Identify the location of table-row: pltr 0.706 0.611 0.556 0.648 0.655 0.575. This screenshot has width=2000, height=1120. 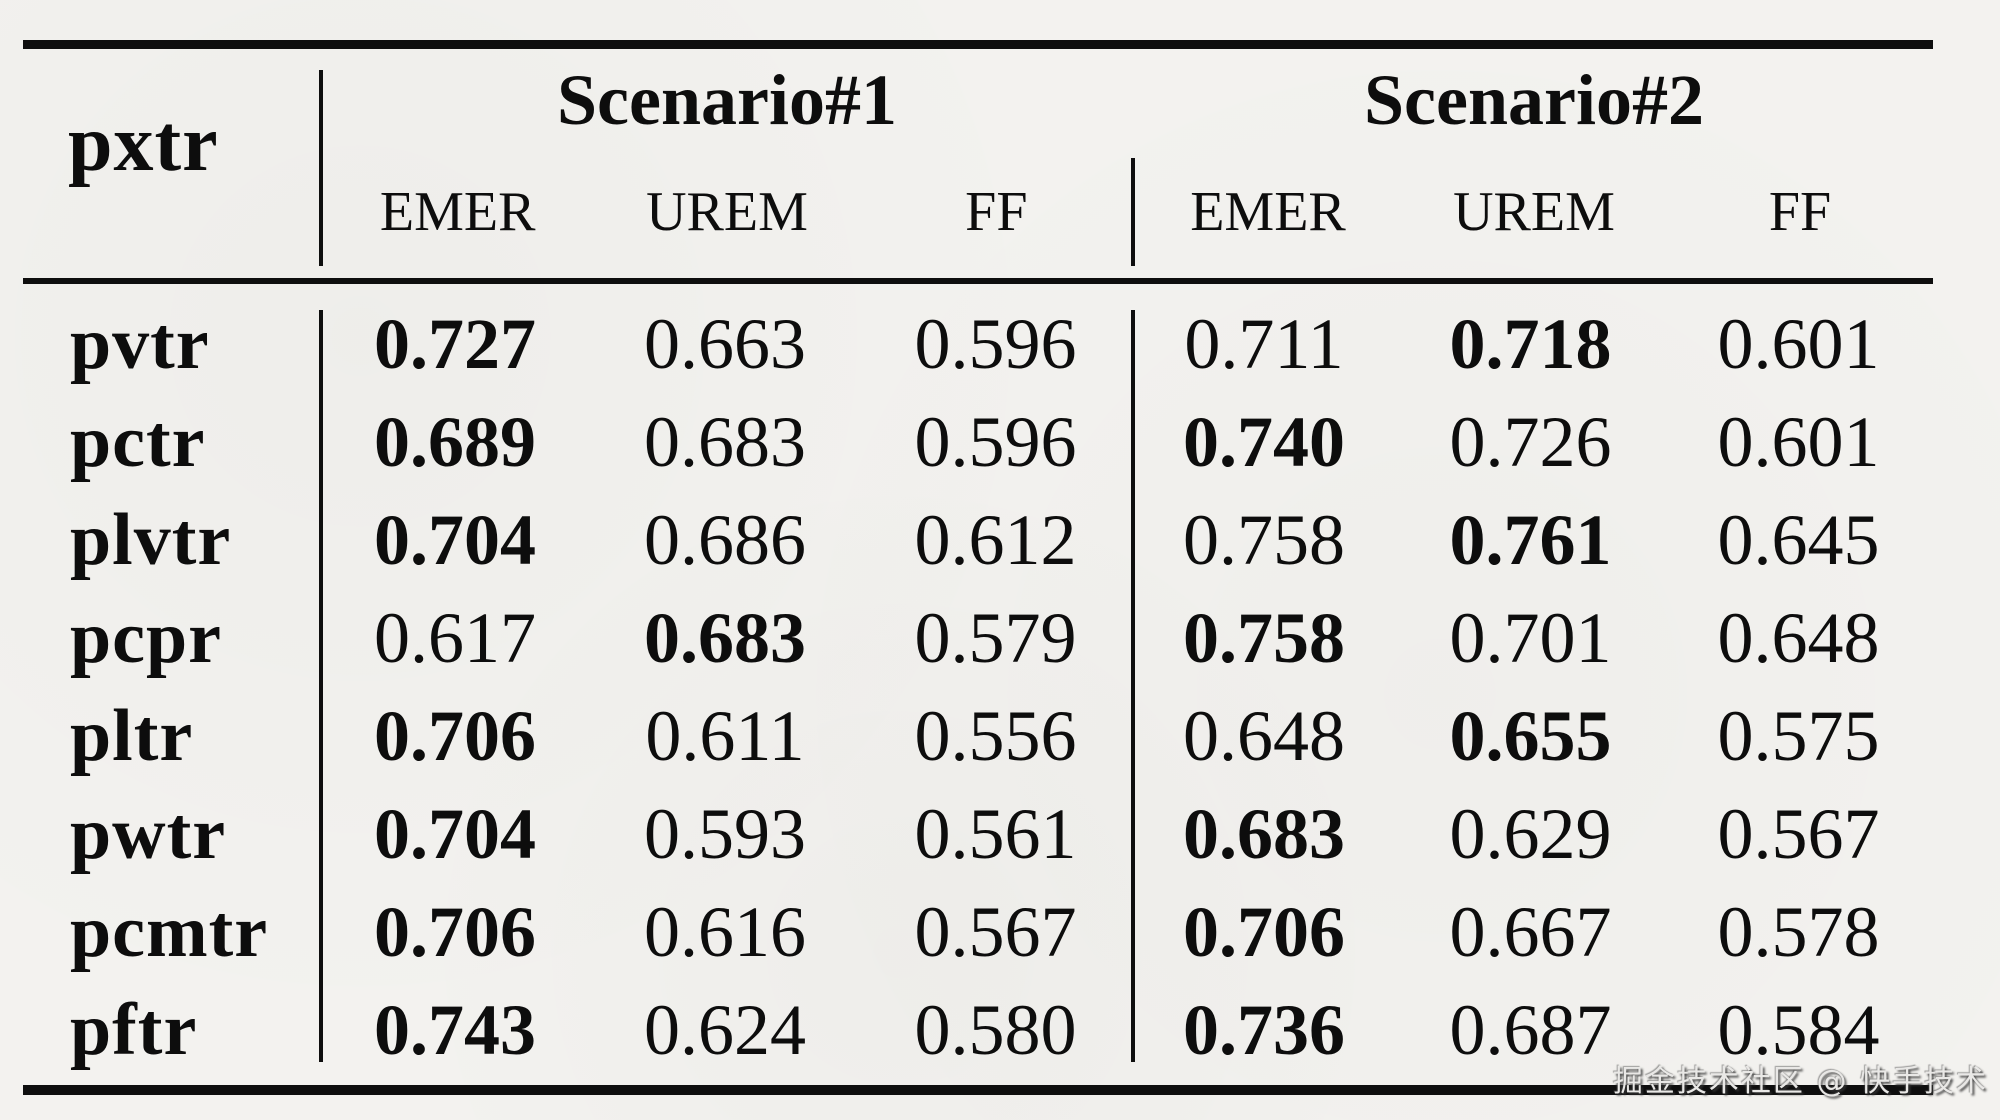
(978, 736).